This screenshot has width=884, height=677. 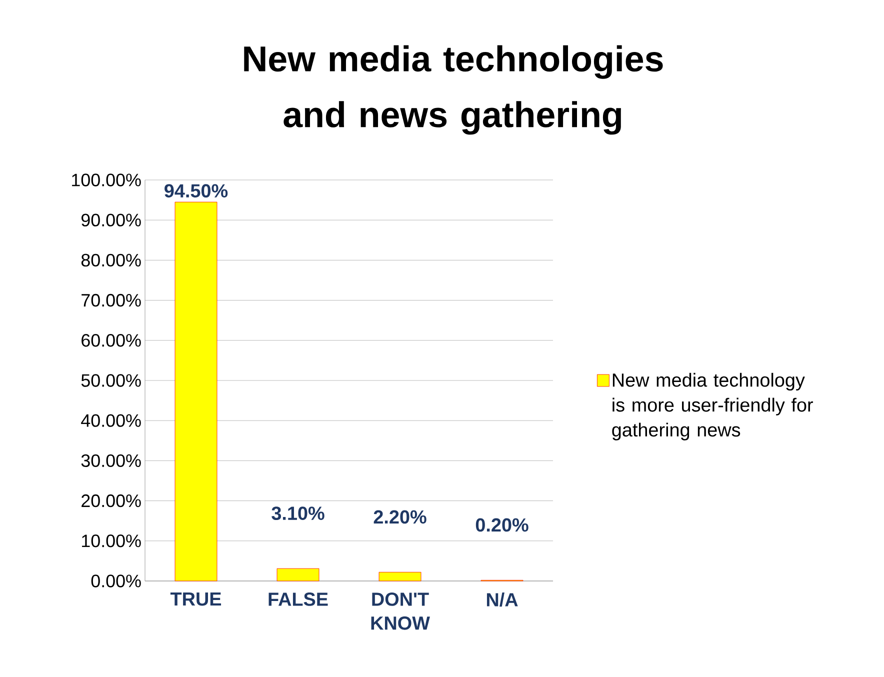 I want to click on data-label: 94.50%, so click(x=196, y=191).